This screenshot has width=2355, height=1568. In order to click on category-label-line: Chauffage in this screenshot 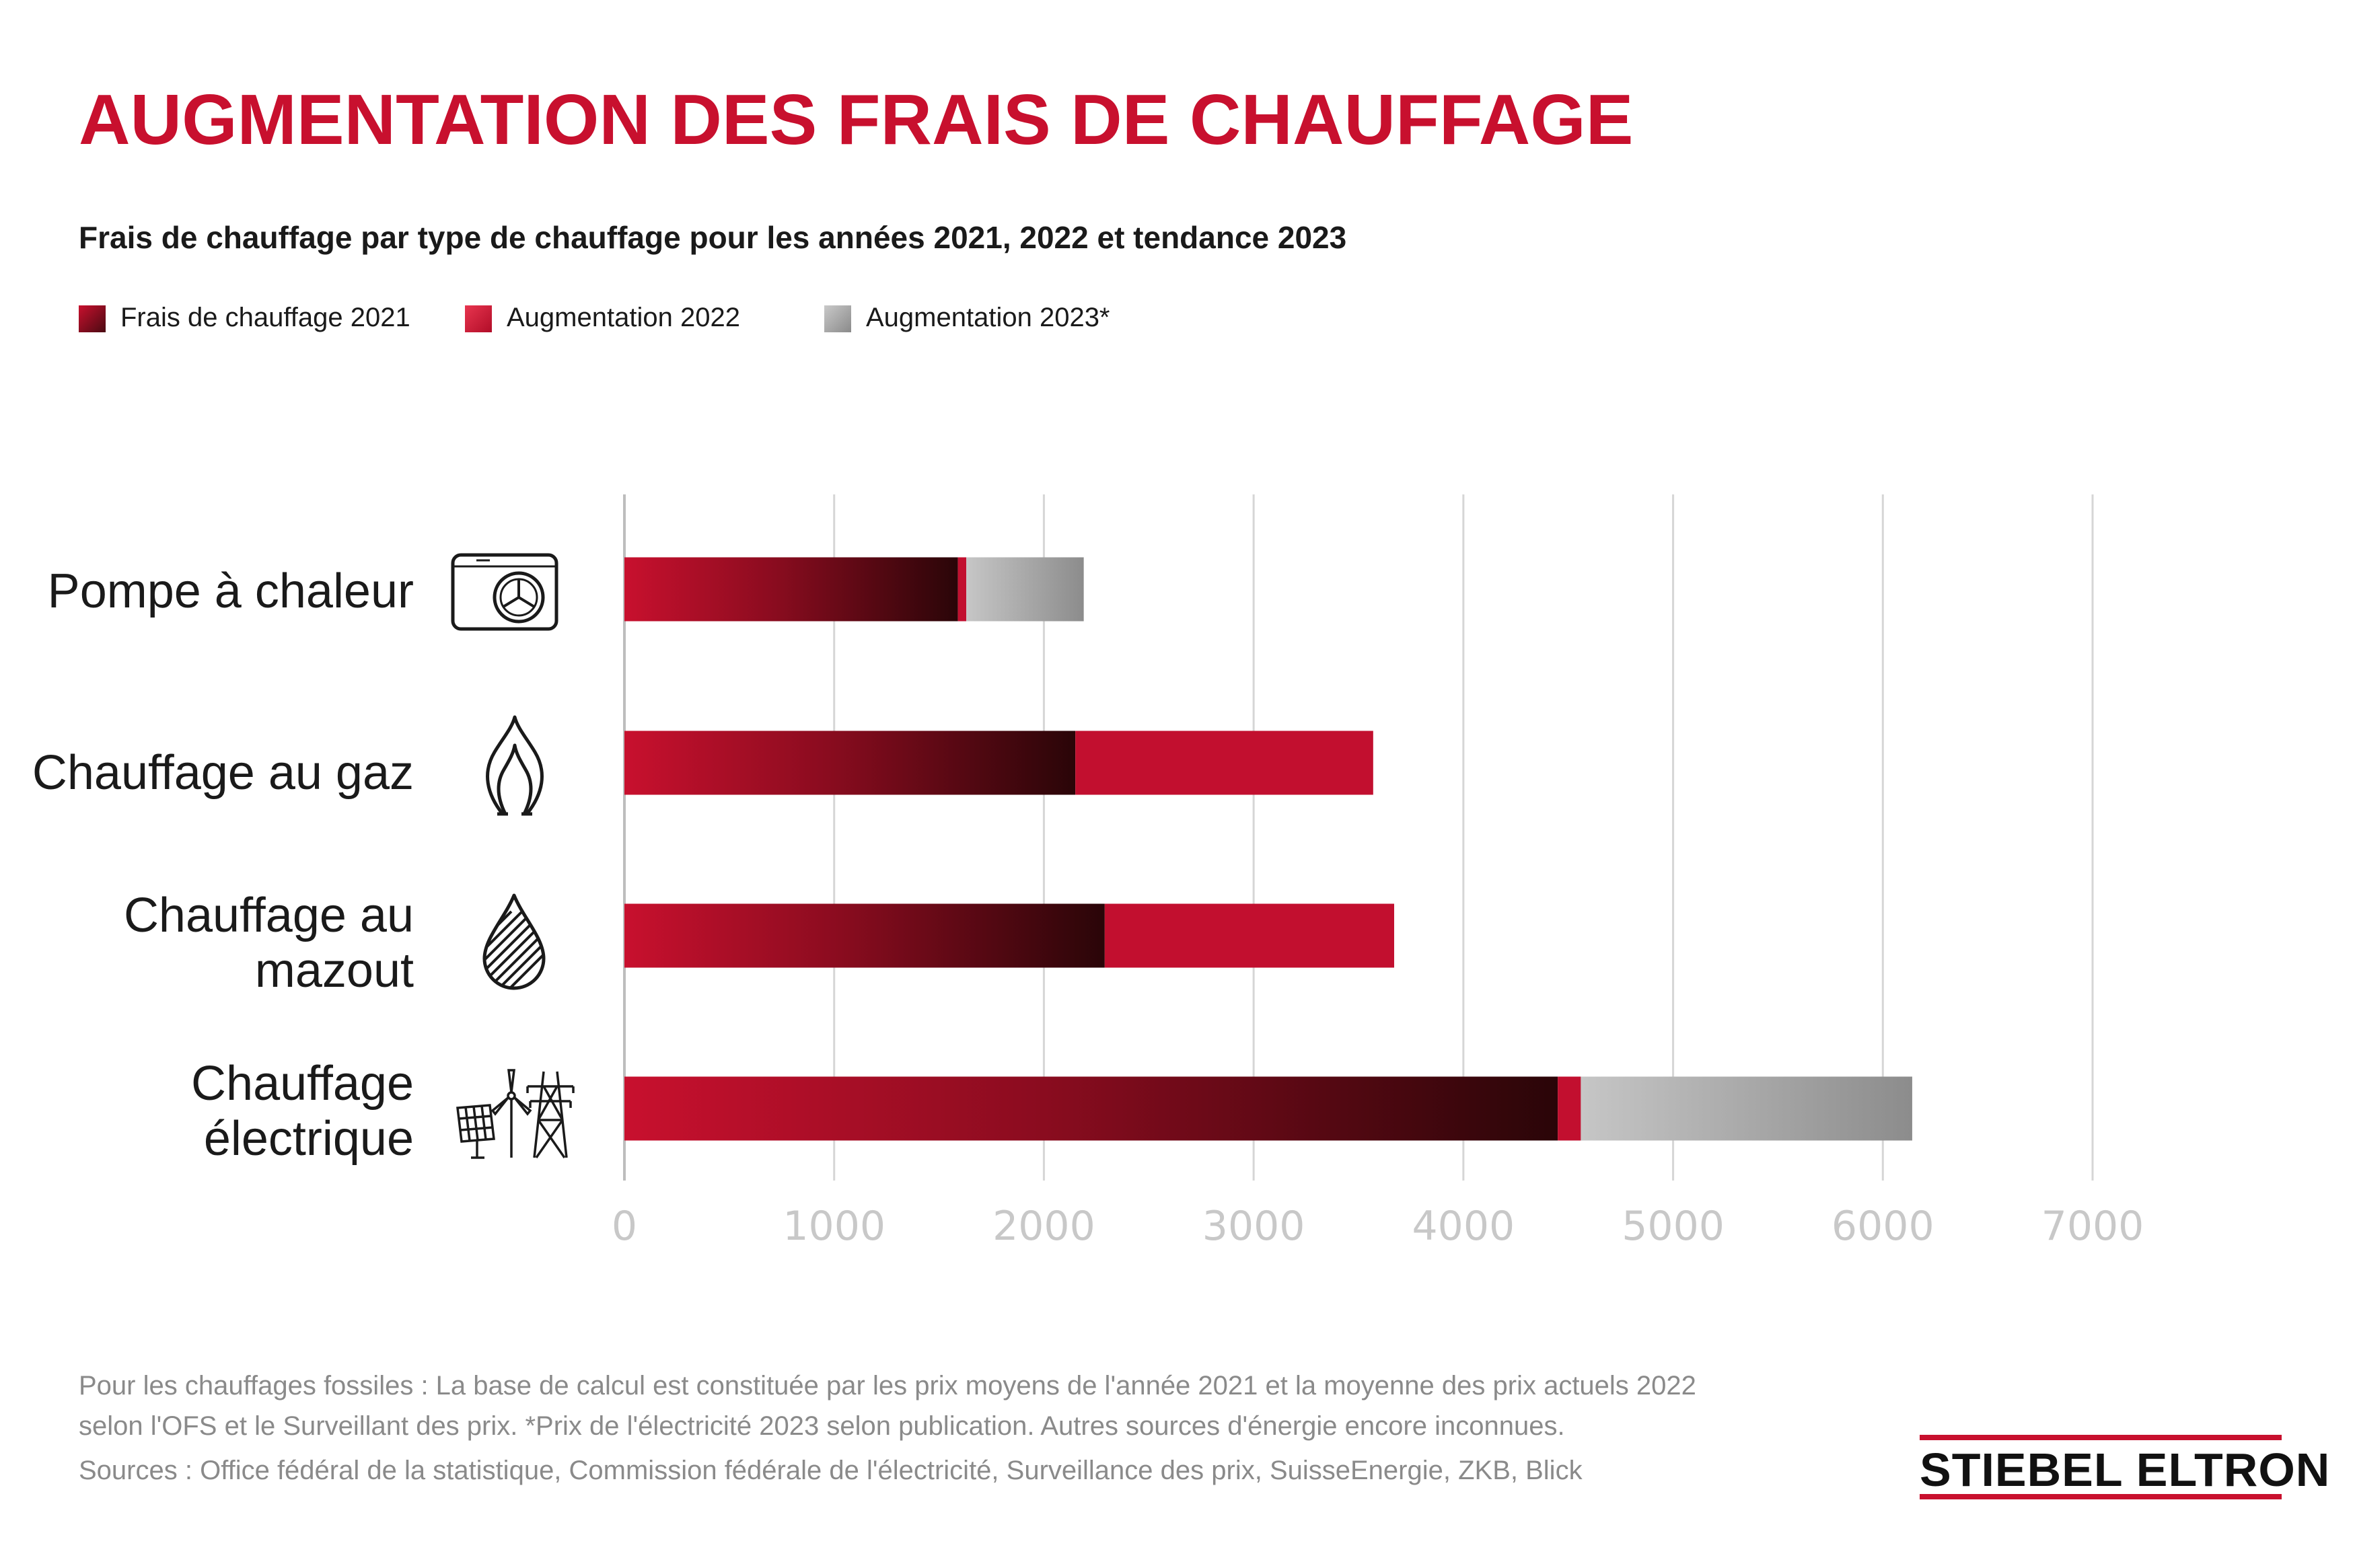, I will do `click(302, 1084)`.